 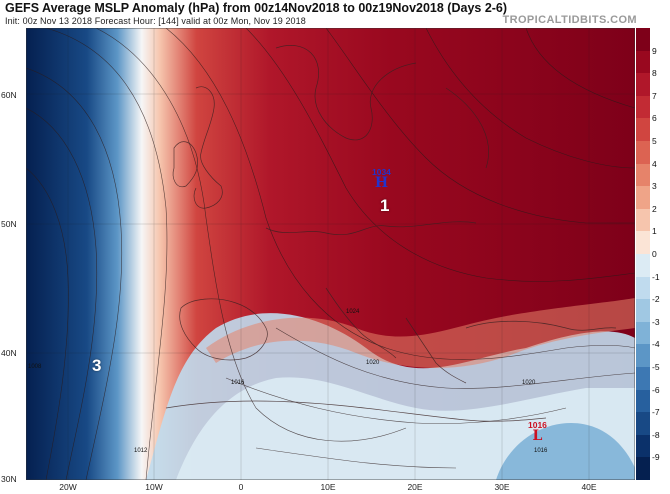 What do you see at coordinates (656, 389) in the screenshot?
I see `colorbar-tick-label: -6` at bounding box center [656, 389].